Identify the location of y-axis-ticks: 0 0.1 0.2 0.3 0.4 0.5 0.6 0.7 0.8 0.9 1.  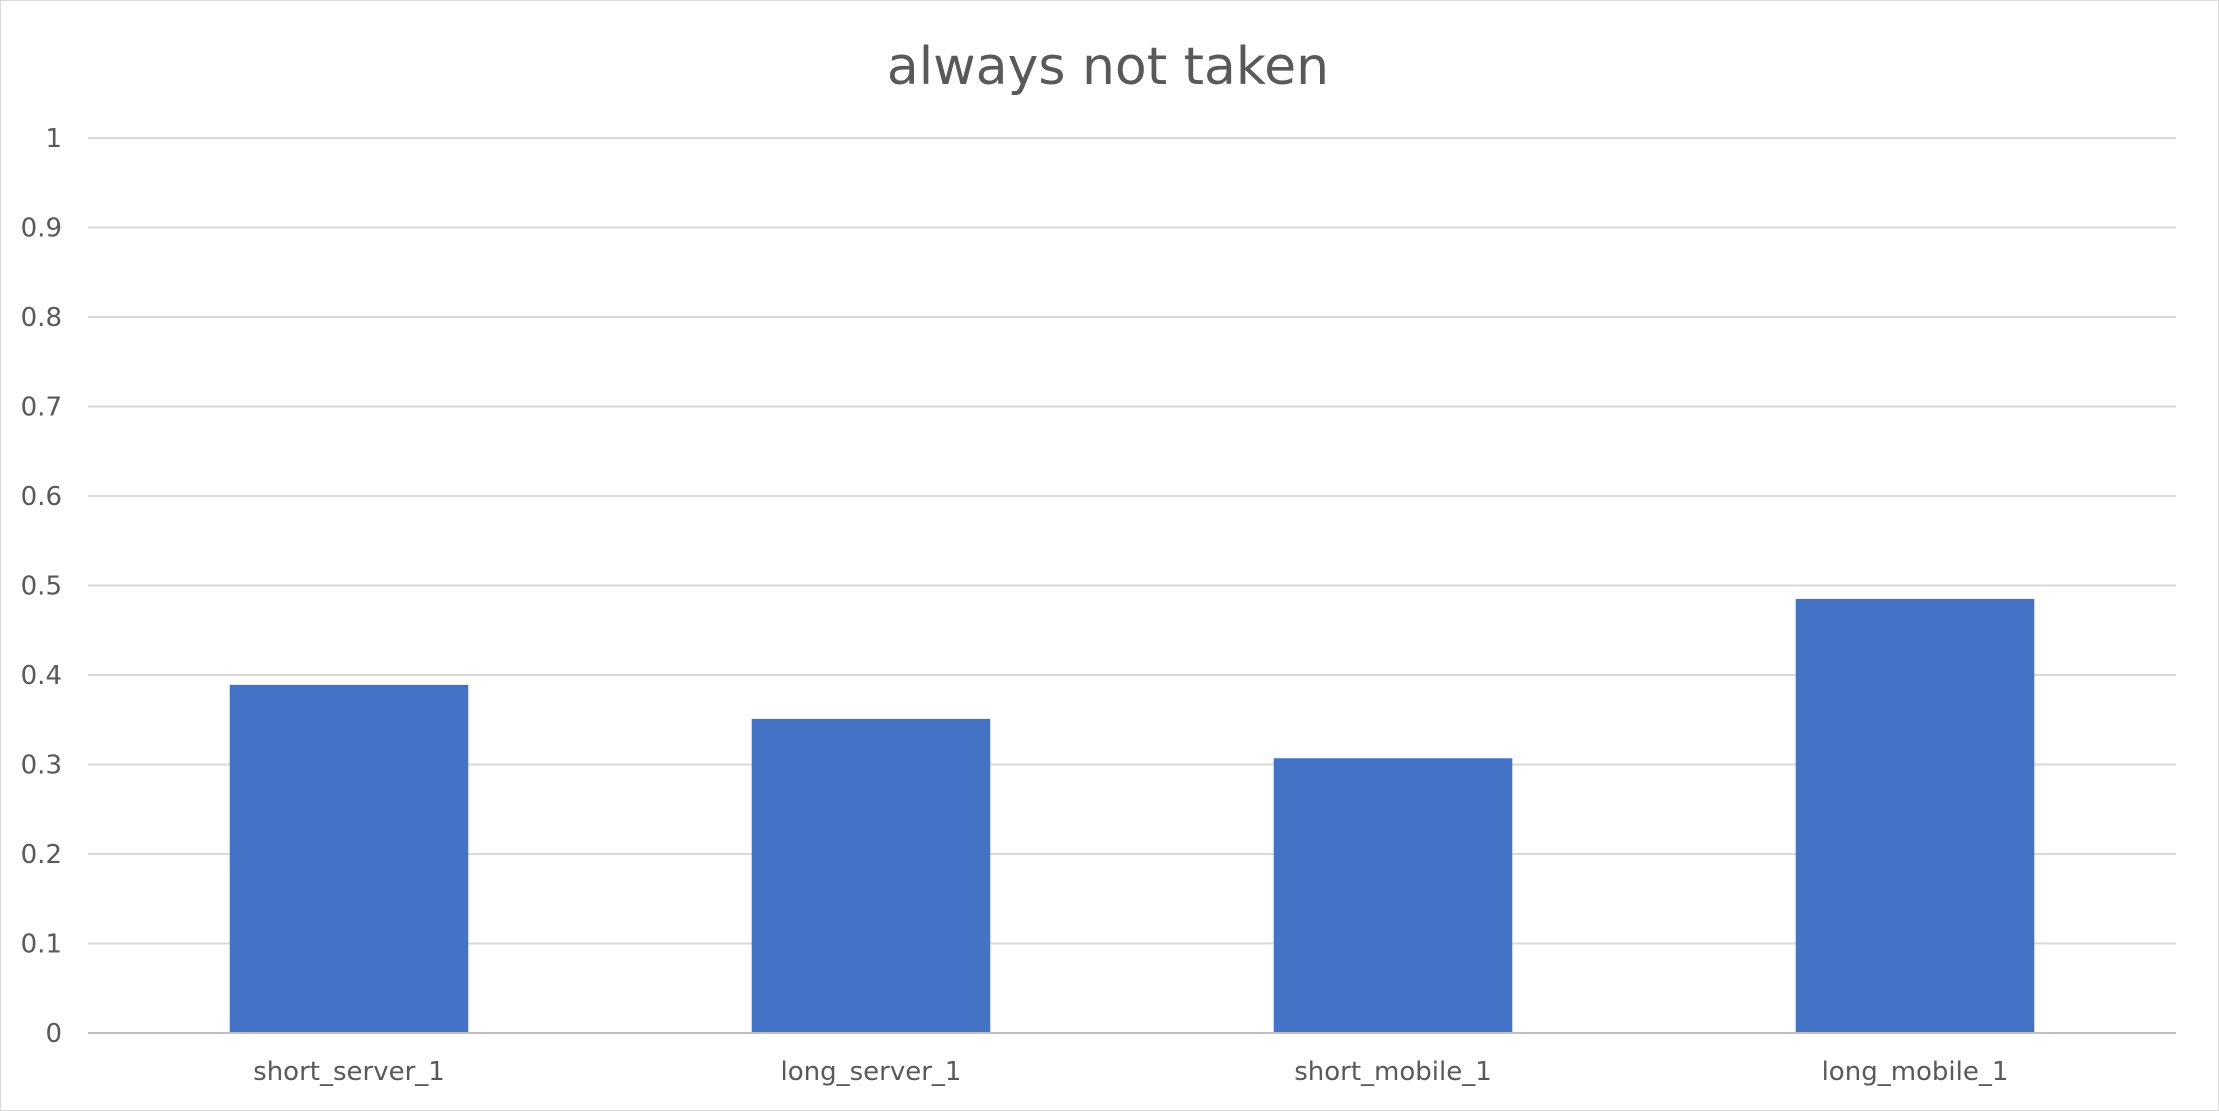
(41, 586).